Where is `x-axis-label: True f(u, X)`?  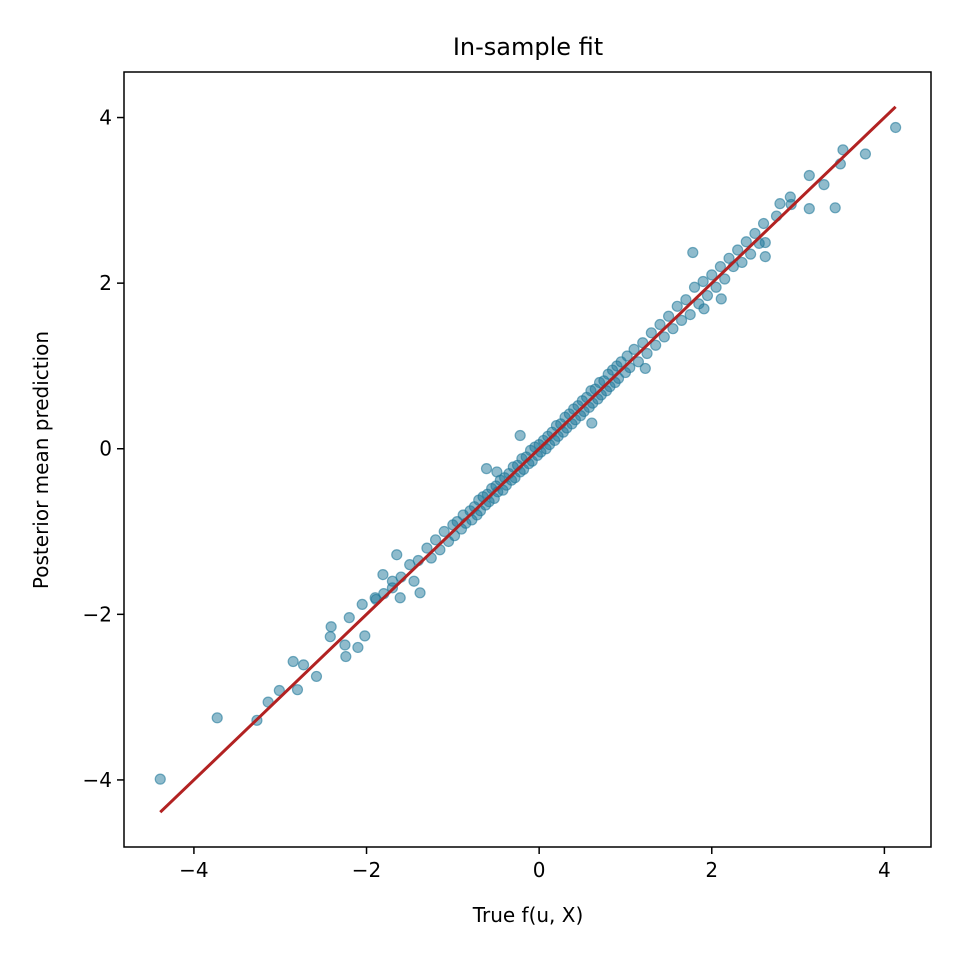 x-axis-label: True f(u, X) is located at coordinates (528, 915).